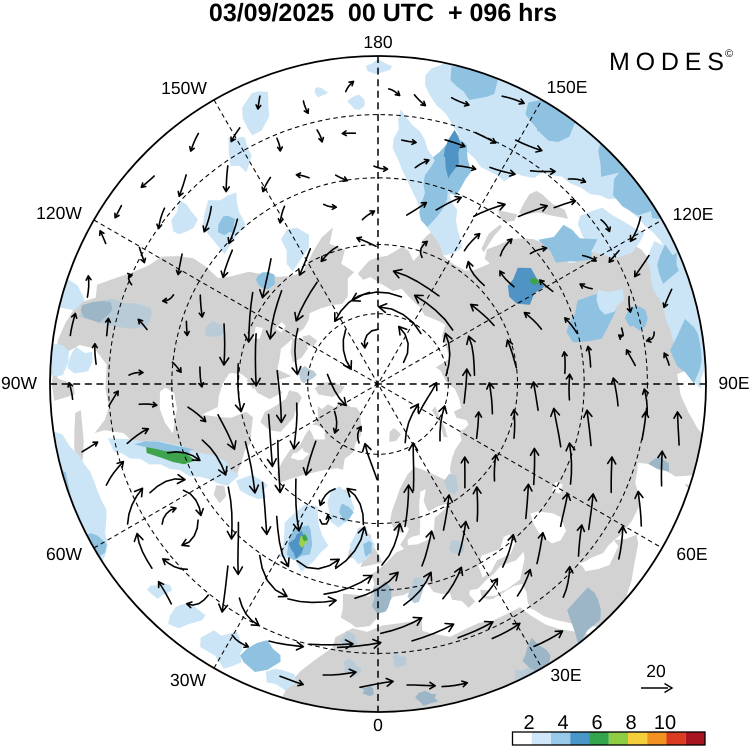 This screenshot has width=750, height=747. Describe the element at coordinates (691, 554) in the screenshot. I see `svg-text: 60E` at that location.